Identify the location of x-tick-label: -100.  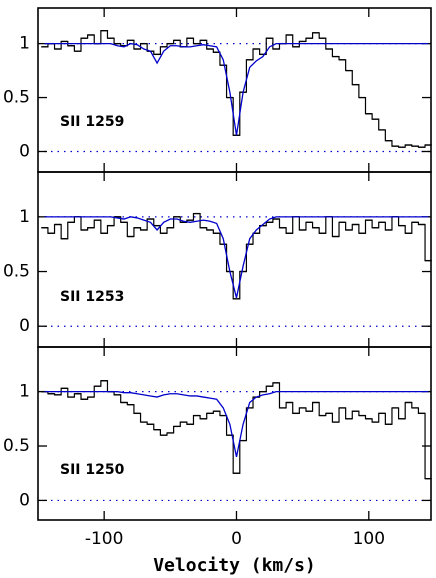
(104, 539).